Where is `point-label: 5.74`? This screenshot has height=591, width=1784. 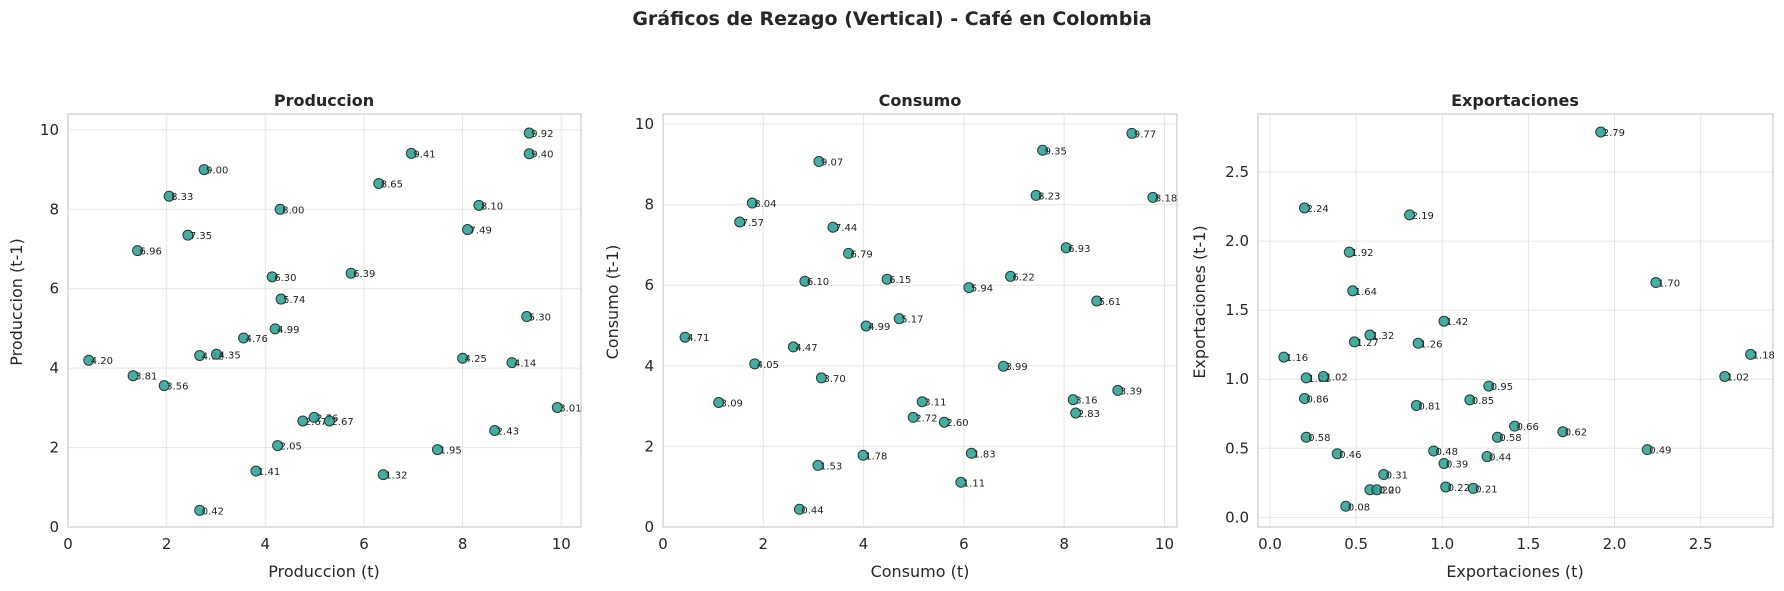
point-label: 5.74 is located at coordinates (294, 300).